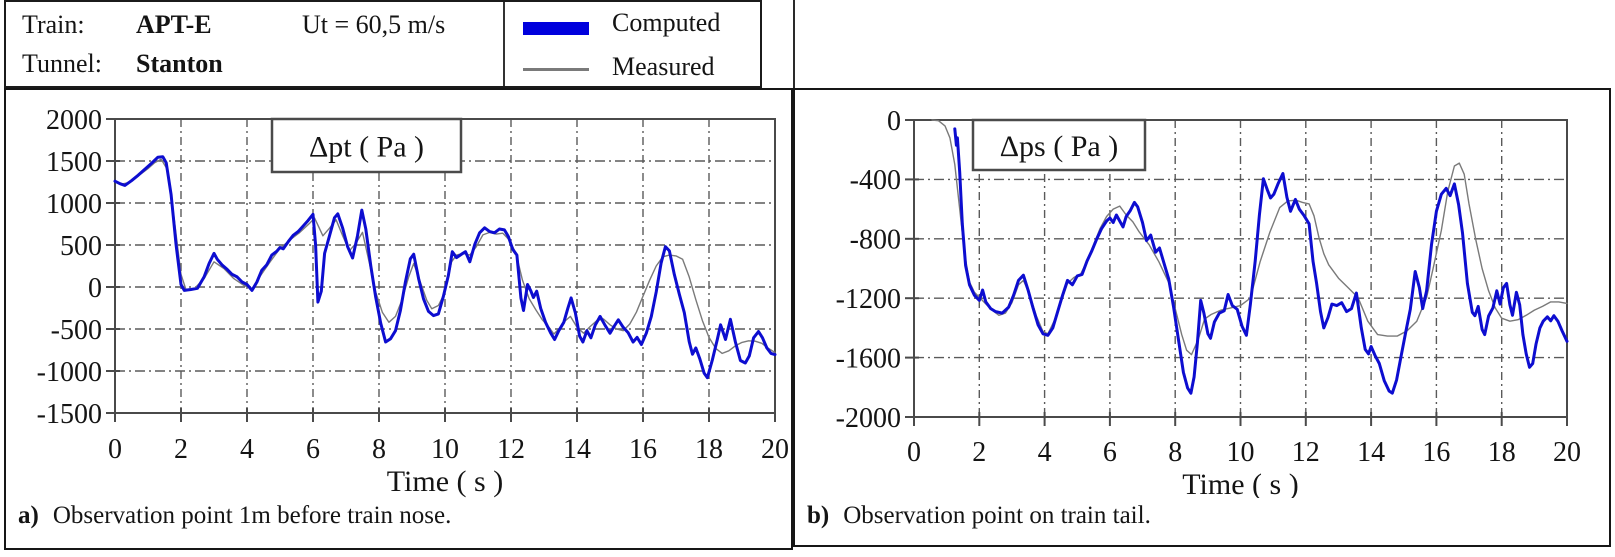 Image resolution: width=1615 pixels, height=557 pixels. What do you see at coordinates (868, 418) in the screenshot?
I see `svg-text: -2000` at bounding box center [868, 418].